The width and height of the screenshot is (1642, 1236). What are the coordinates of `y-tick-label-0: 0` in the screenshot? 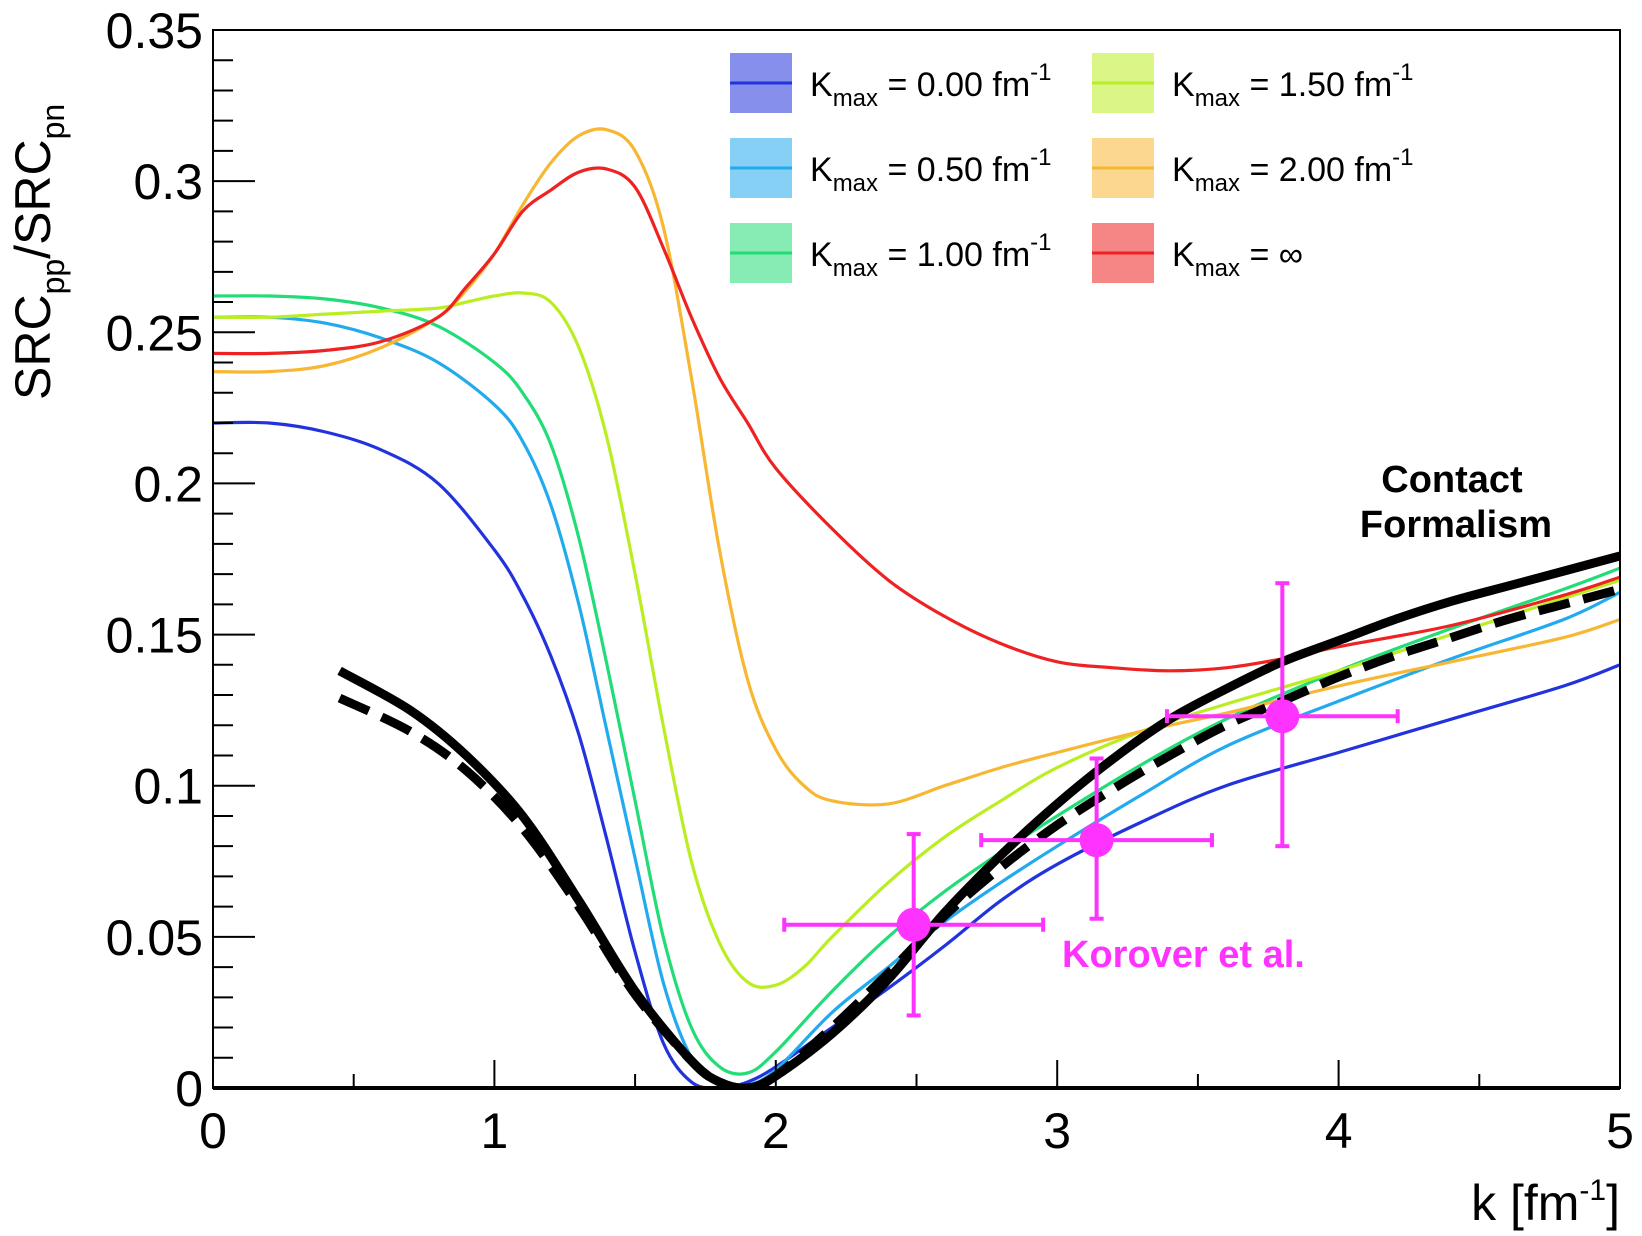 It's located at (189, 1089).